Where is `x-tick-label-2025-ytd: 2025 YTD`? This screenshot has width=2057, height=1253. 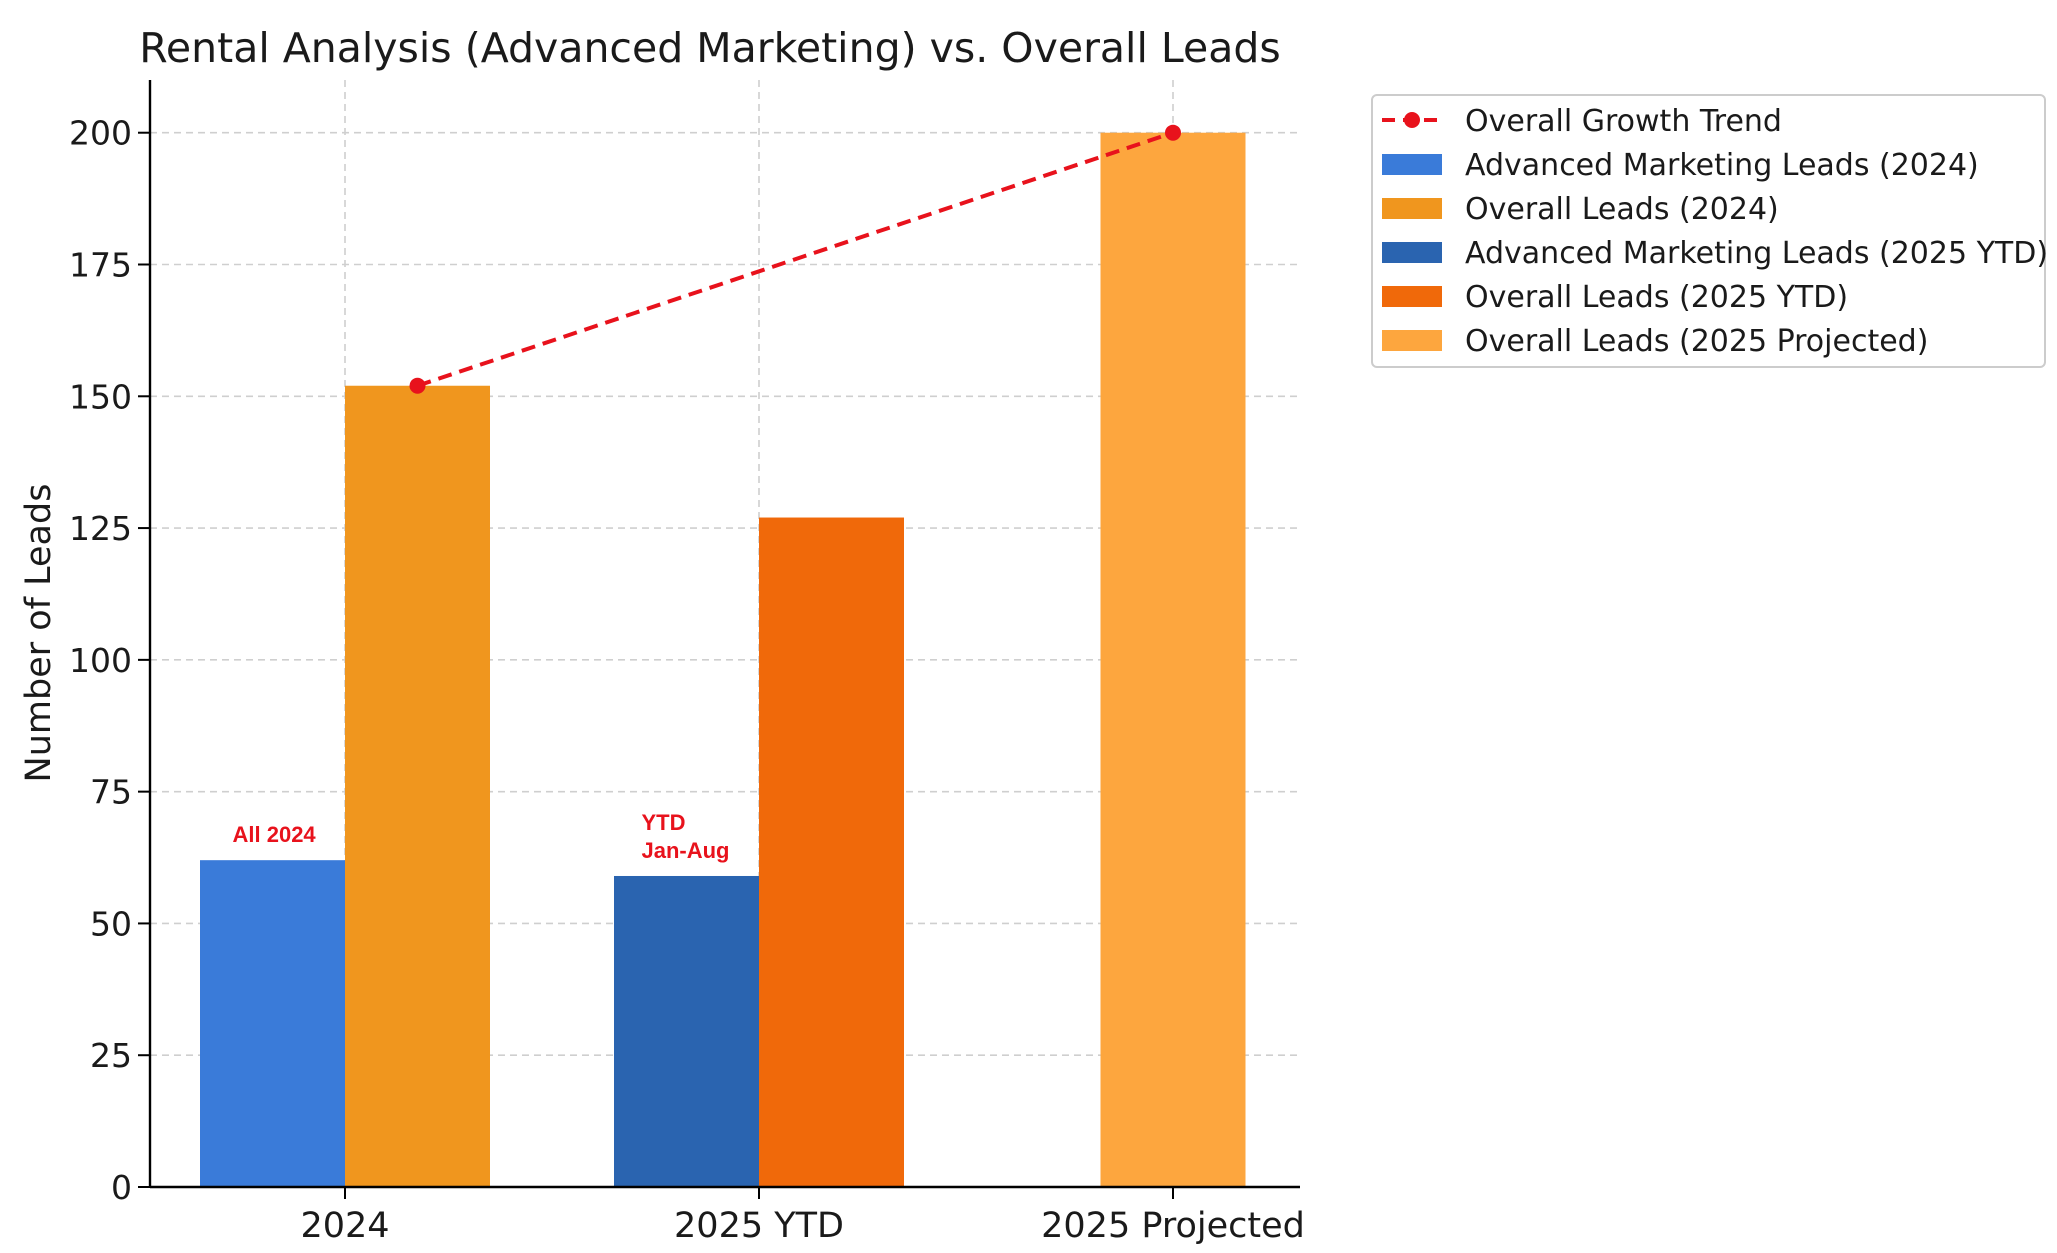
x-tick-label-2025-ytd: 2025 YTD is located at coordinates (759, 1226).